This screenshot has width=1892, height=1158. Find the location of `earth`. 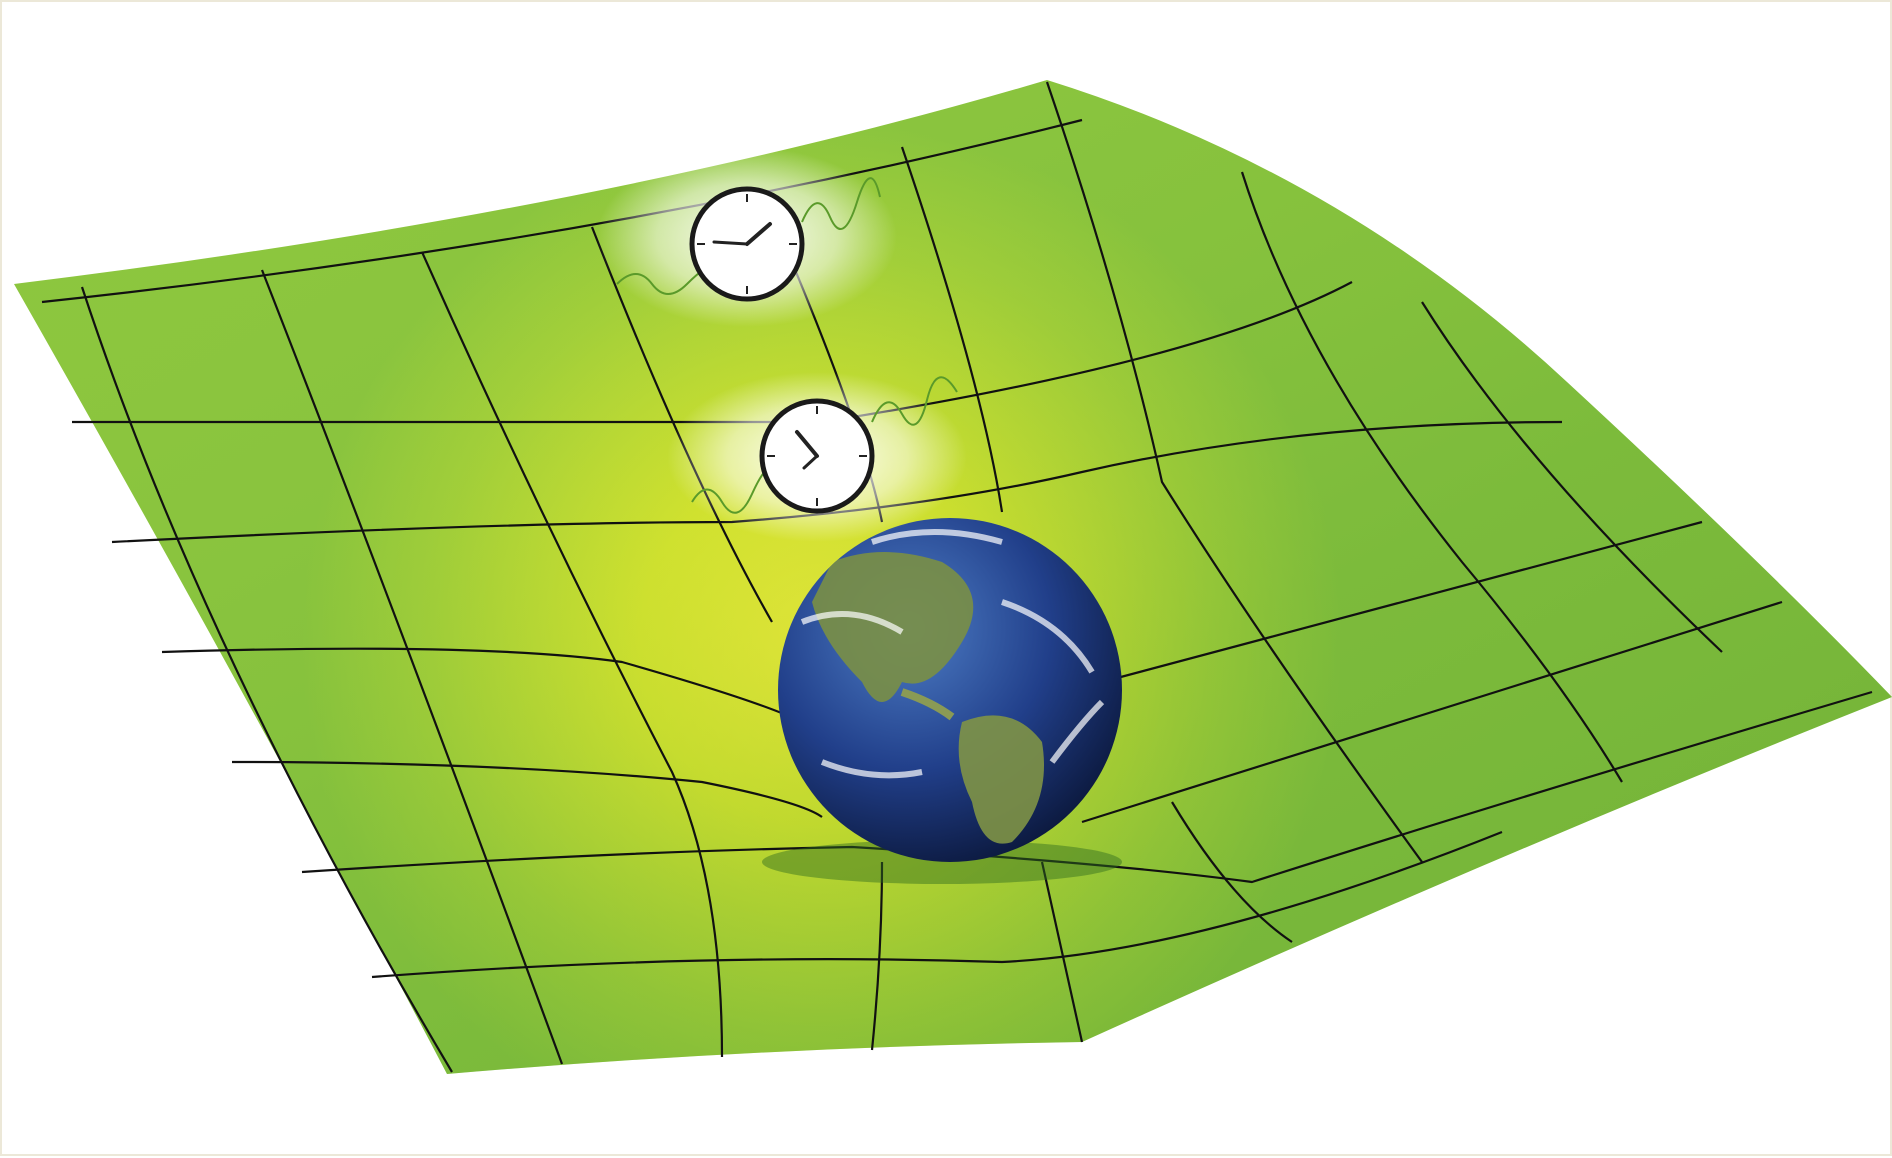

earth is located at coordinates (942, 701).